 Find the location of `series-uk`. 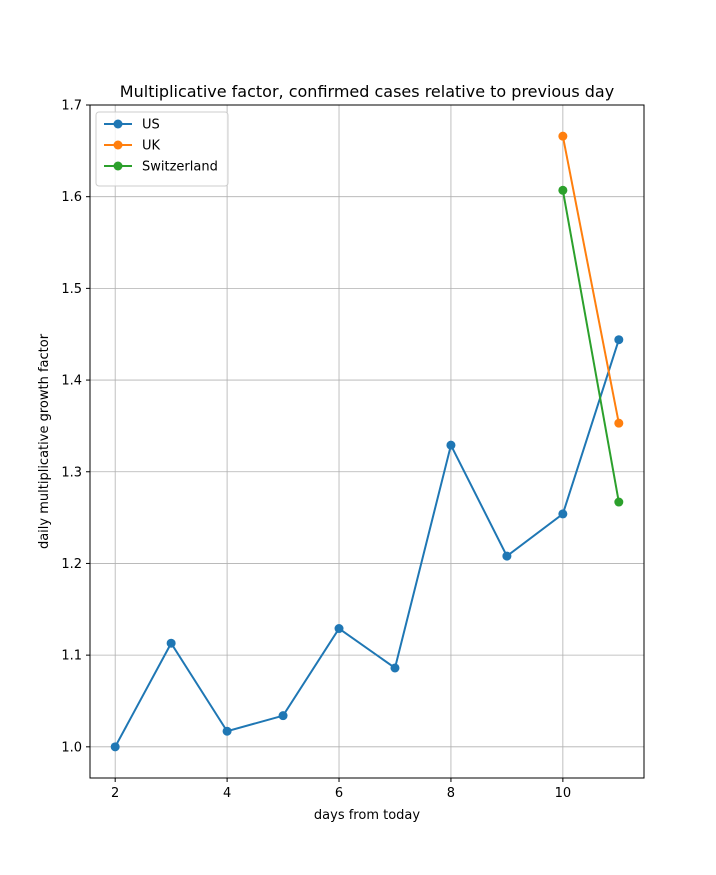

series-uk is located at coordinates (591, 279).